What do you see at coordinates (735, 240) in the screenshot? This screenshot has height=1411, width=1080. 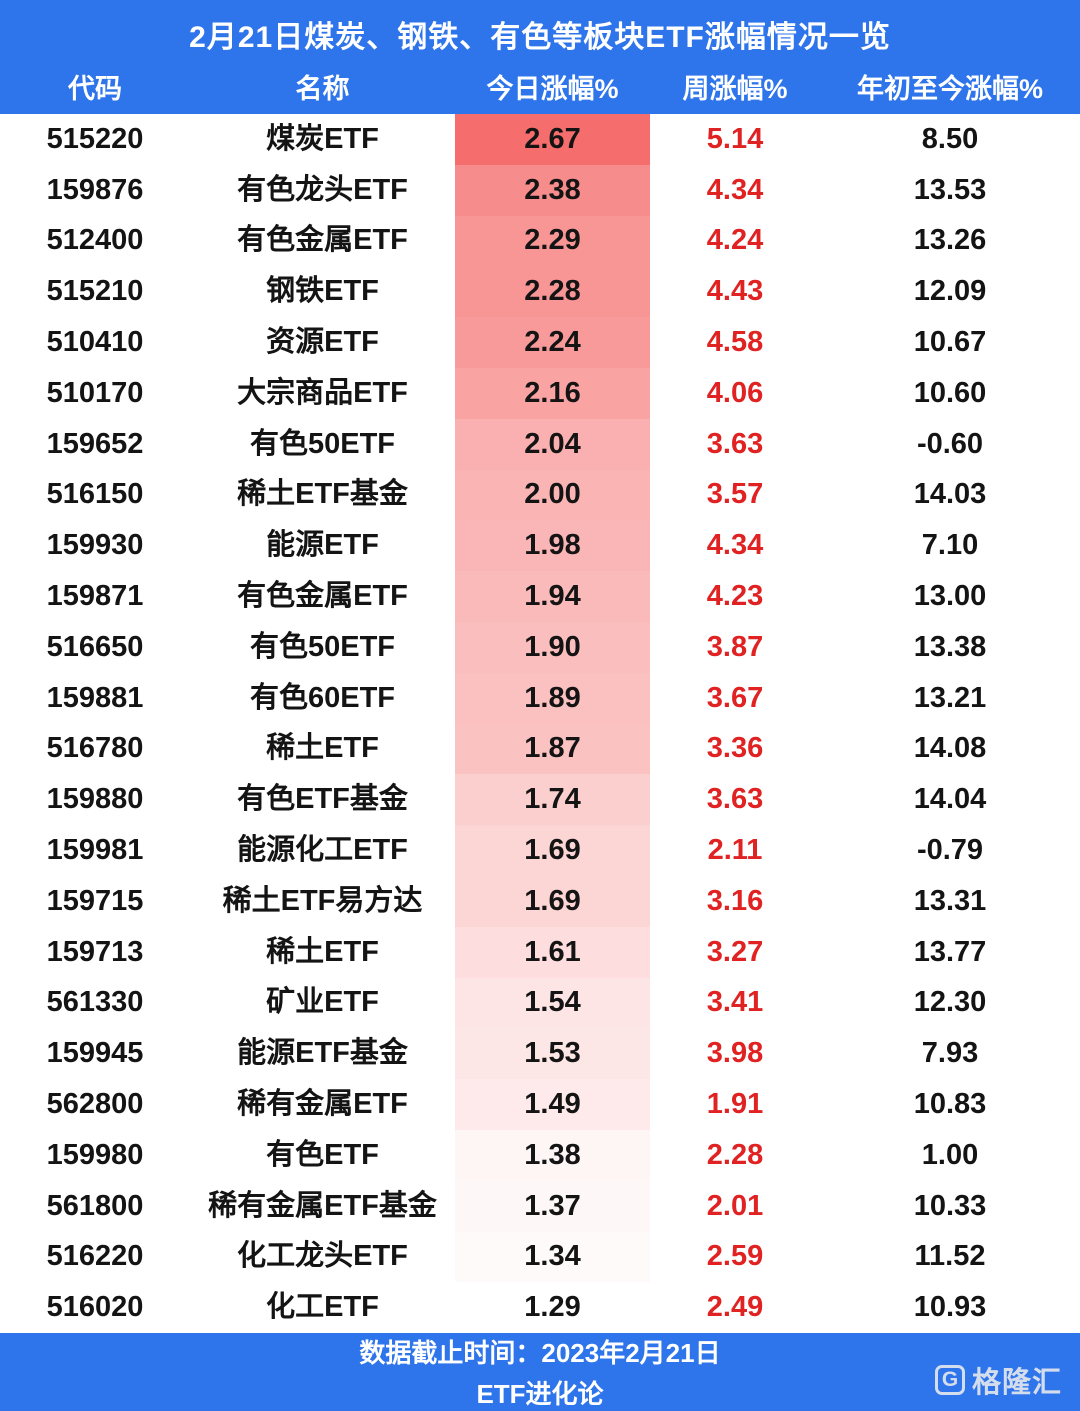 I see `week-change-cell: 4.24` at bounding box center [735, 240].